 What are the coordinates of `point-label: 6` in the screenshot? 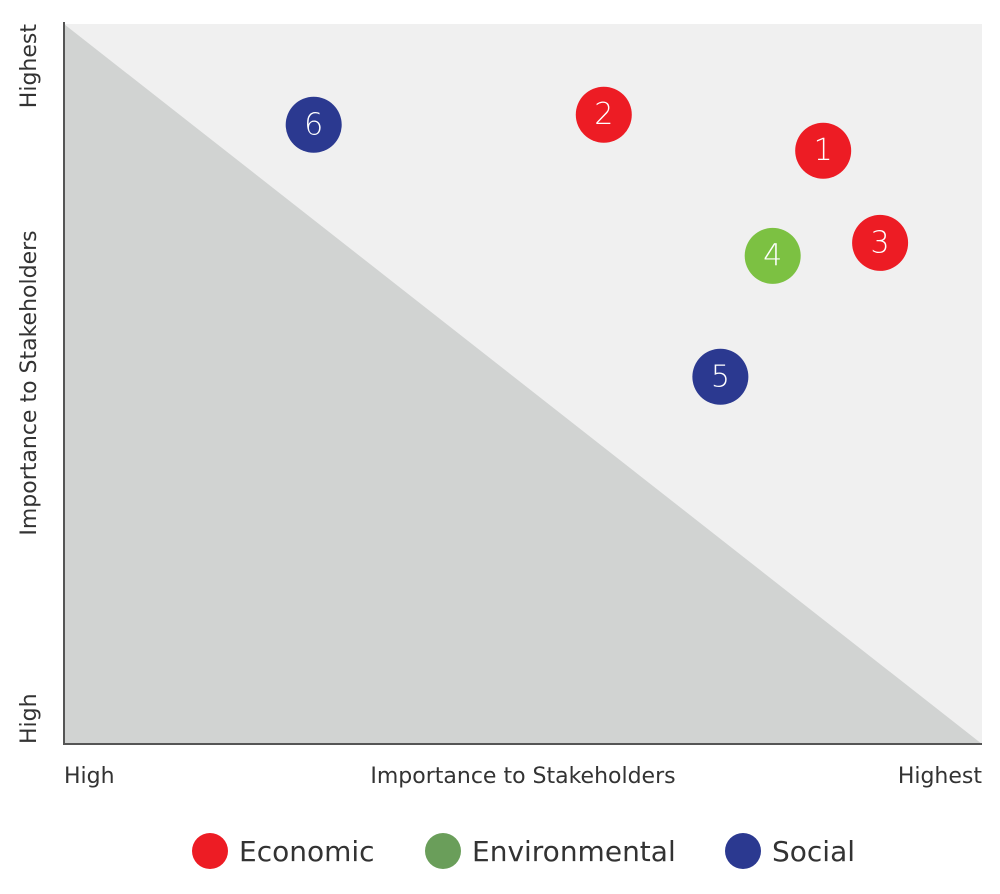 It's located at (313, 124).